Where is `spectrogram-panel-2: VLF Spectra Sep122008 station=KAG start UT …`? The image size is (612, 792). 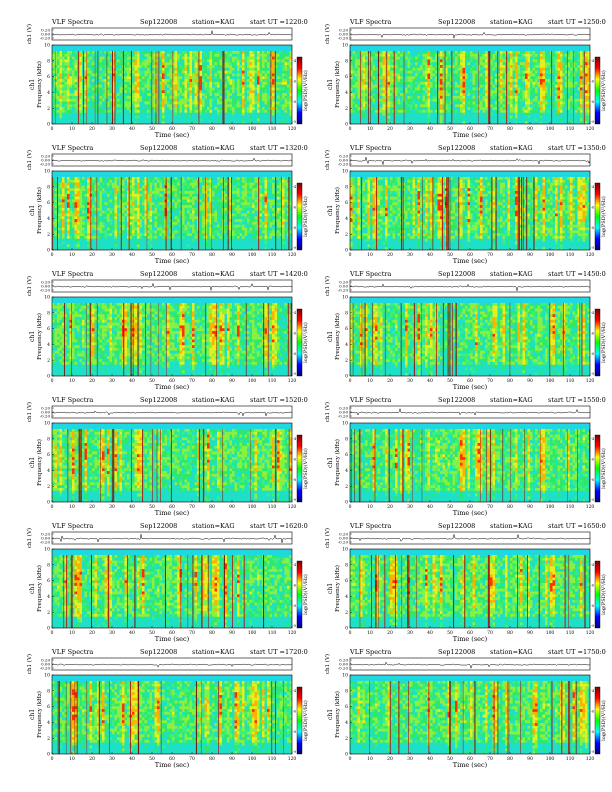
spectrogram-panel-2: VLF Spectra Sep122008 station=KAG start UT … is located at coordinates (460, 80).